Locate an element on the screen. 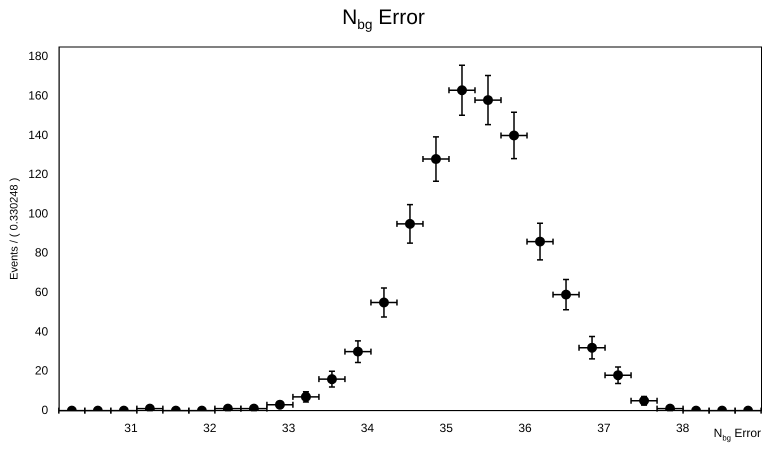 The width and height of the screenshot is (767, 449). y-axis-title: Events / ( 0.330248 ) is located at coordinates (14, 229).